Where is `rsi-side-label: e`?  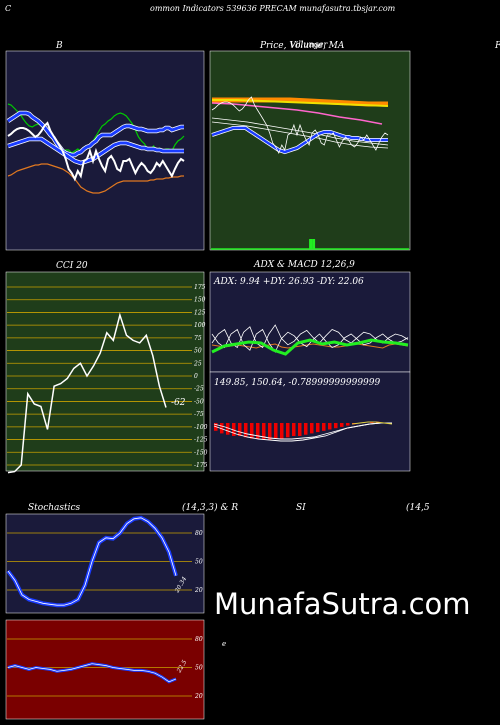 rsi-side-label: e is located at coordinates (224, 644).